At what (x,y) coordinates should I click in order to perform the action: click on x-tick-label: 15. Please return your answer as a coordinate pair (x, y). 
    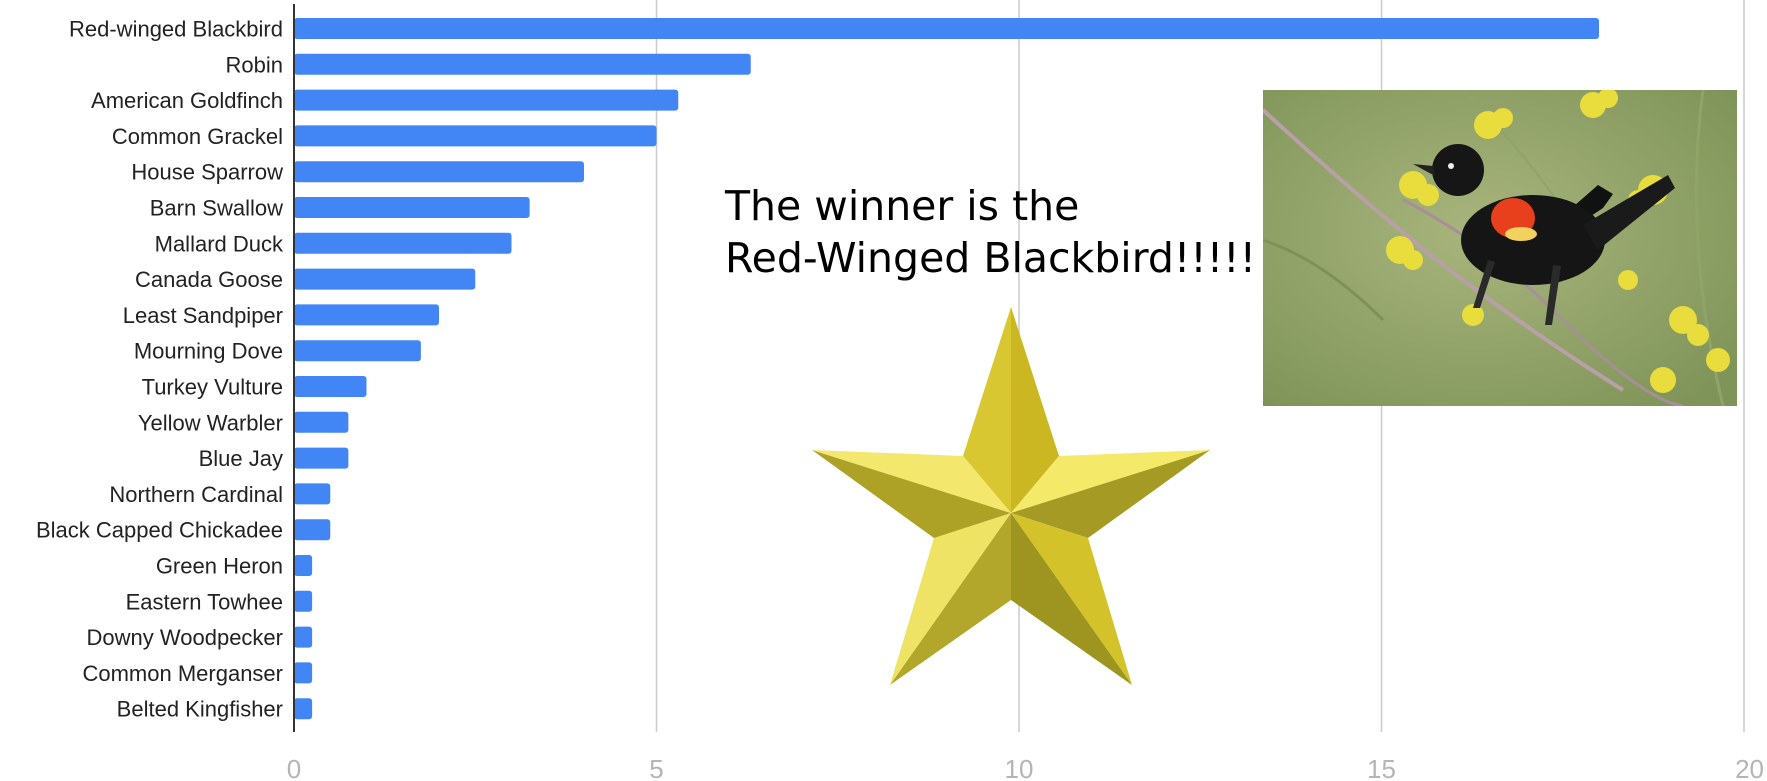
    Looking at the image, I should click on (1381, 767).